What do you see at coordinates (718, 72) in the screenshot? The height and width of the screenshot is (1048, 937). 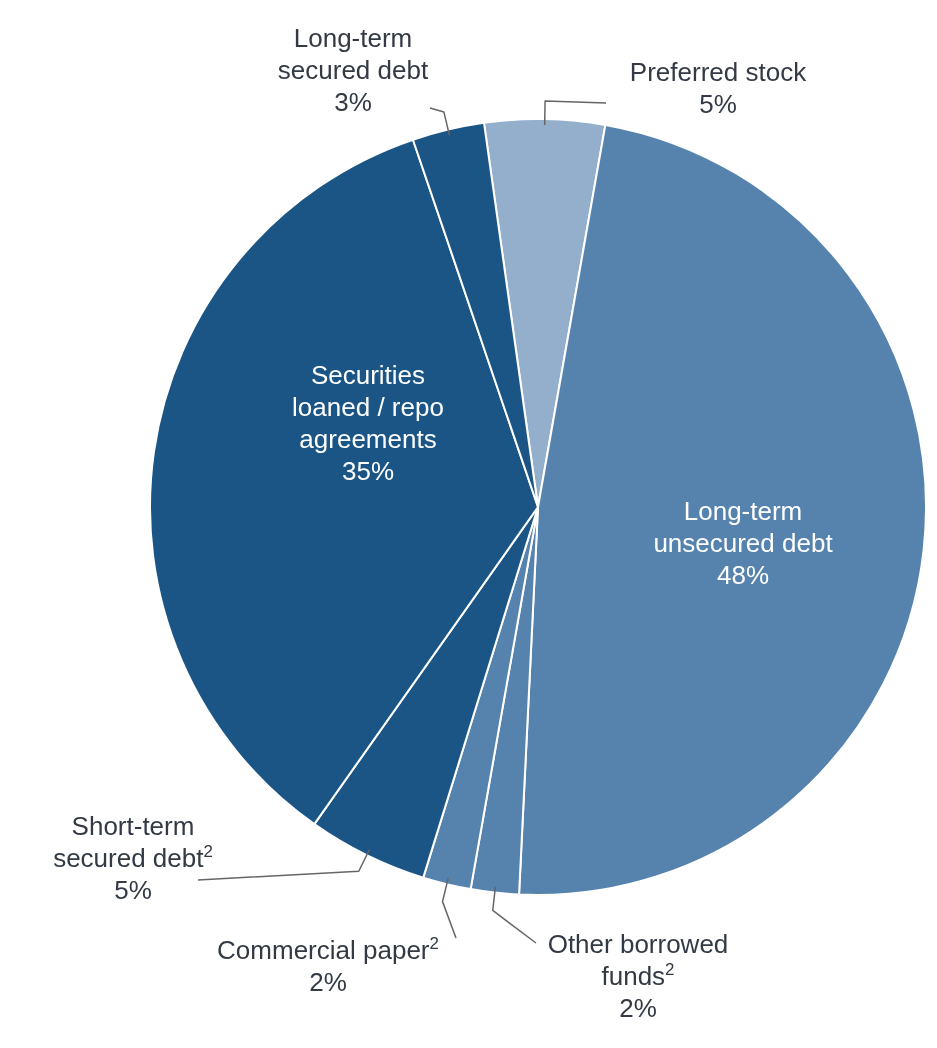 I see `slice-label: Preferred stock` at bounding box center [718, 72].